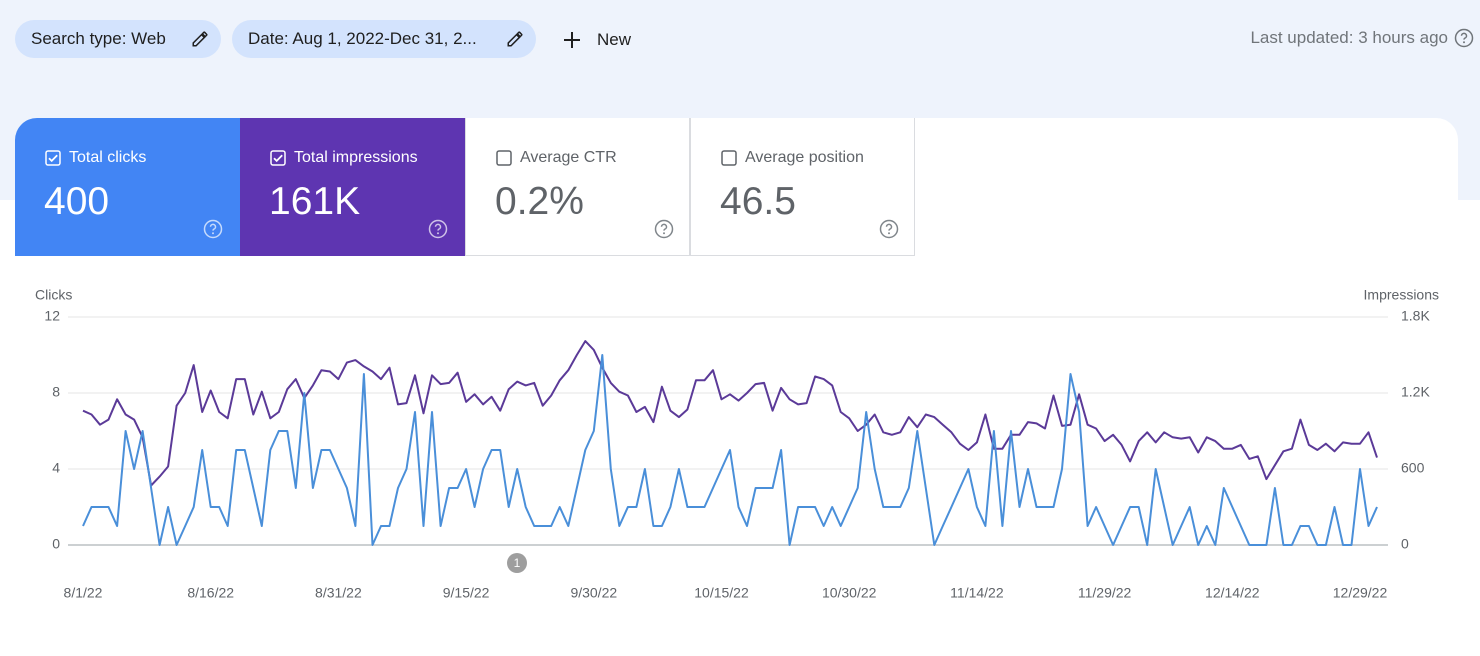 This screenshot has height=656, width=1480. What do you see at coordinates (108, 157) in the screenshot?
I see `metric-label: Total clicks` at bounding box center [108, 157].